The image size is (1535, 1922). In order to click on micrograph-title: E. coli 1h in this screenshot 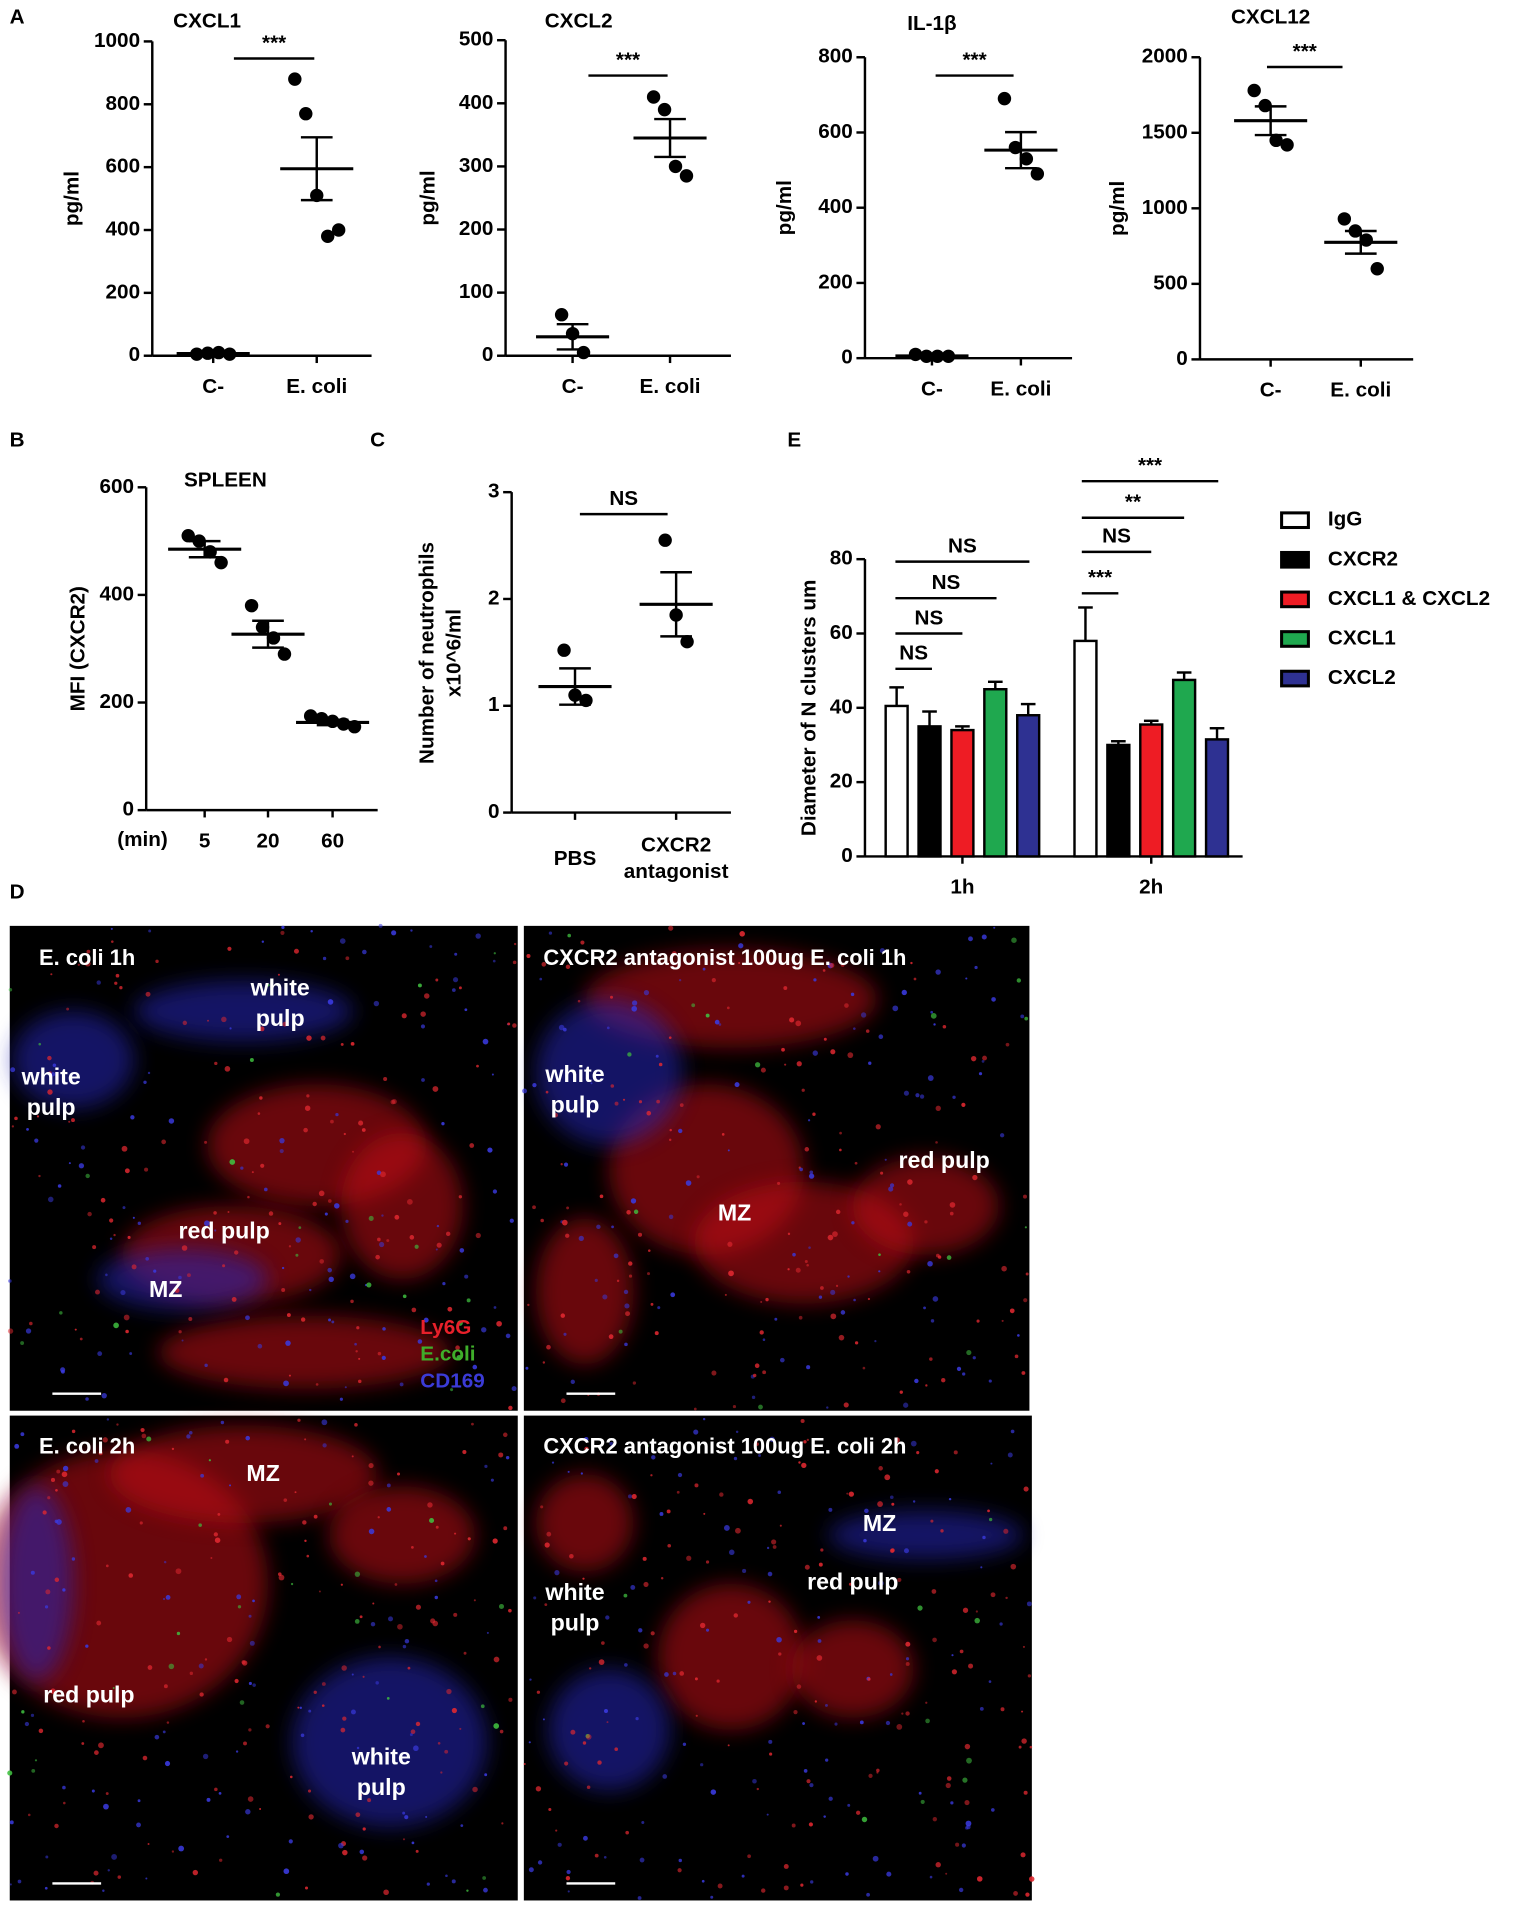, I will do `click(87, 958)`.